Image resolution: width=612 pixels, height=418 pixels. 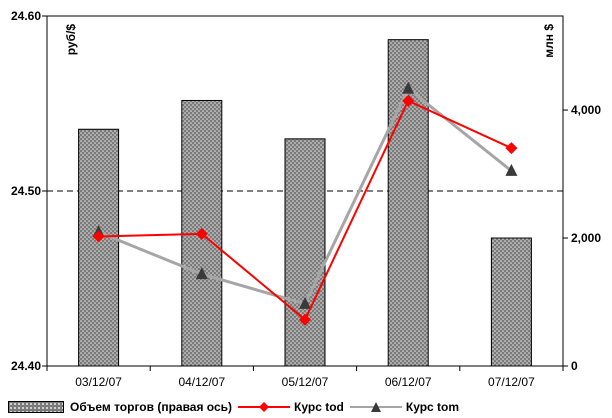 I want to click on right-axis-label: млн $, so click(x=549, y=41).